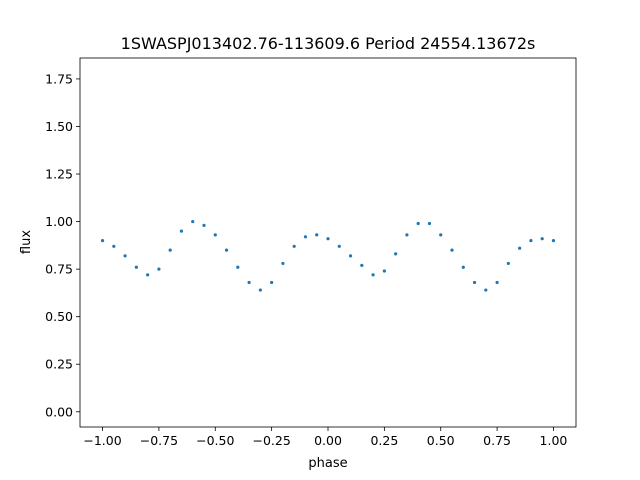 The image size is (640, 480). What do you see at coordinates (497, 440) in the screenshot?
I see `x-tick-label: 0.75` at bounding box center [497, 440].